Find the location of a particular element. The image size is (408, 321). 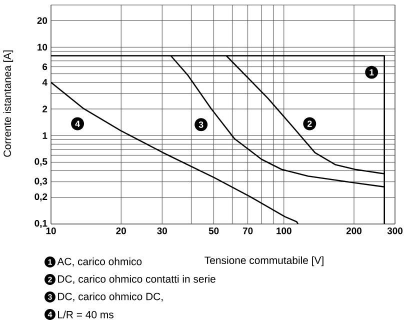

annotation: 4 is located at coordinates (77, 123).